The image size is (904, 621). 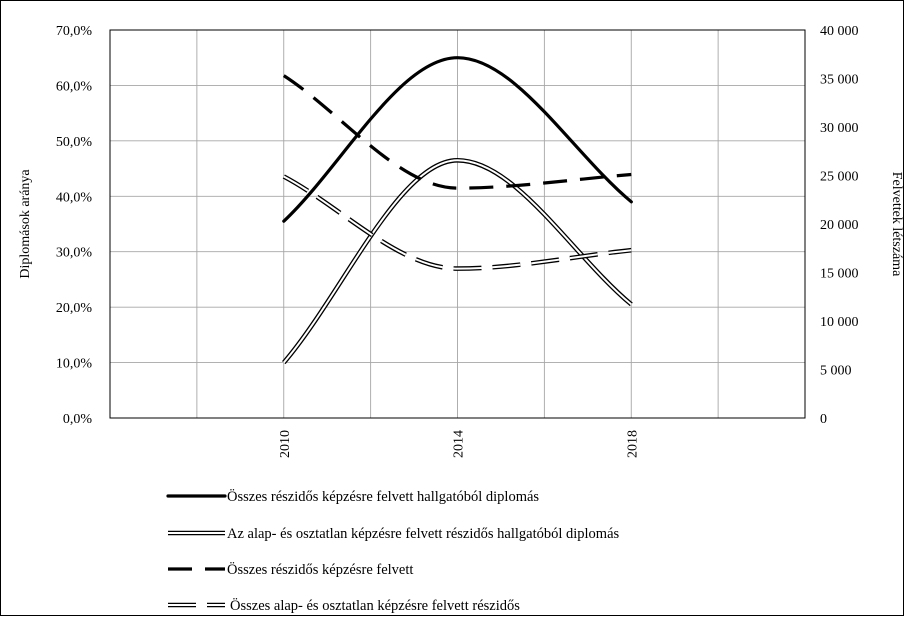 What do you see at coordinates (896, 224) in the screenshot?
I see `right-axis-title: Felvettek létszáma` at bounding box center [896, 224].